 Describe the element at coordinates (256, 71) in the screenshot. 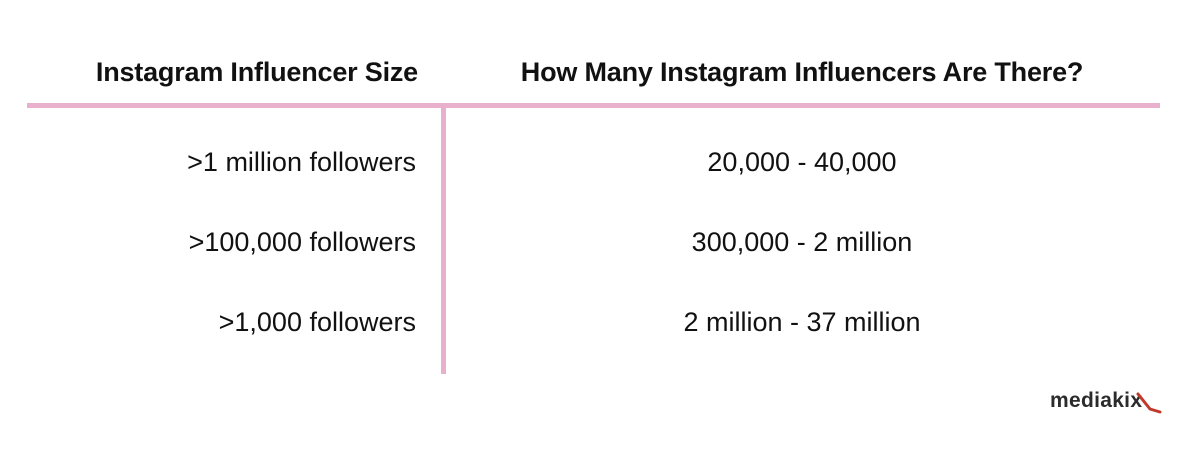

I see `table-header-size: Instagram Influencer Size` at that location.